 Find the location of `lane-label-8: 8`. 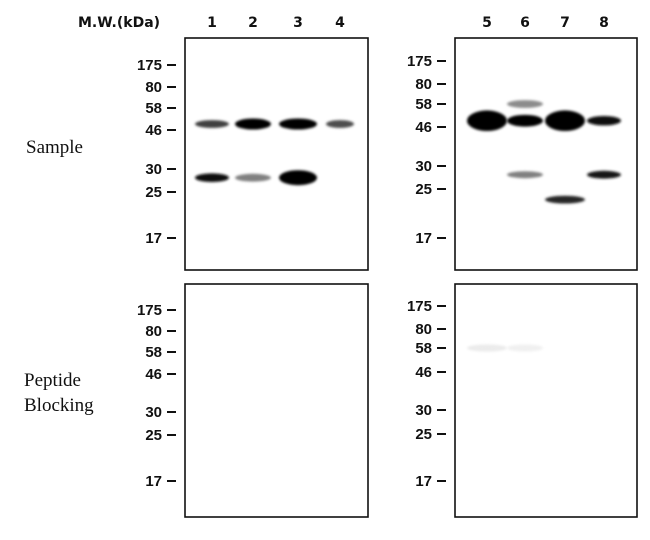

lane-label-8: 8 is located at coordinates (604, 23).